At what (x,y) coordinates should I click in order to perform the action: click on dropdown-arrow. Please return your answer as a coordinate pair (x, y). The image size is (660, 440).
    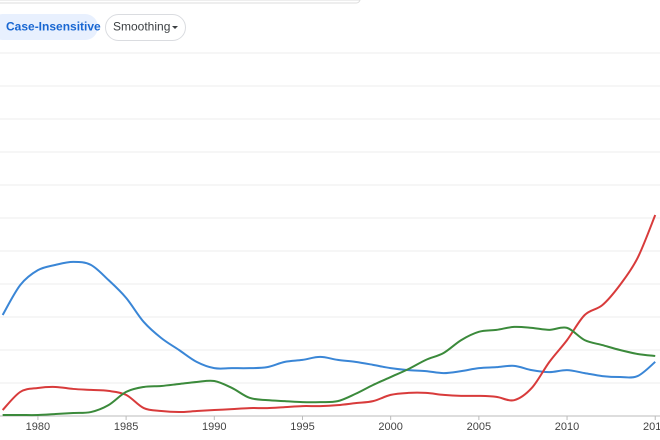
    Looking at the image, I should click on (175, 27).